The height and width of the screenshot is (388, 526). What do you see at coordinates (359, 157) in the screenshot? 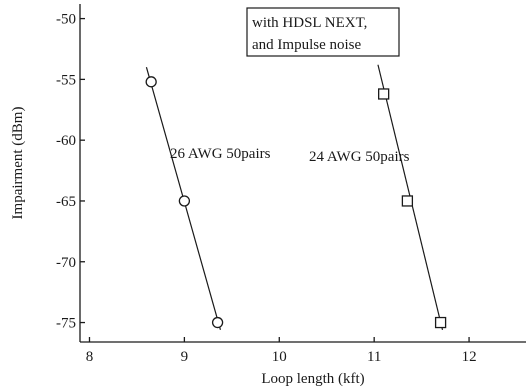
I see `series-label-24-awg: 24 AWG 50pairs` at bounding box center [359, 157].